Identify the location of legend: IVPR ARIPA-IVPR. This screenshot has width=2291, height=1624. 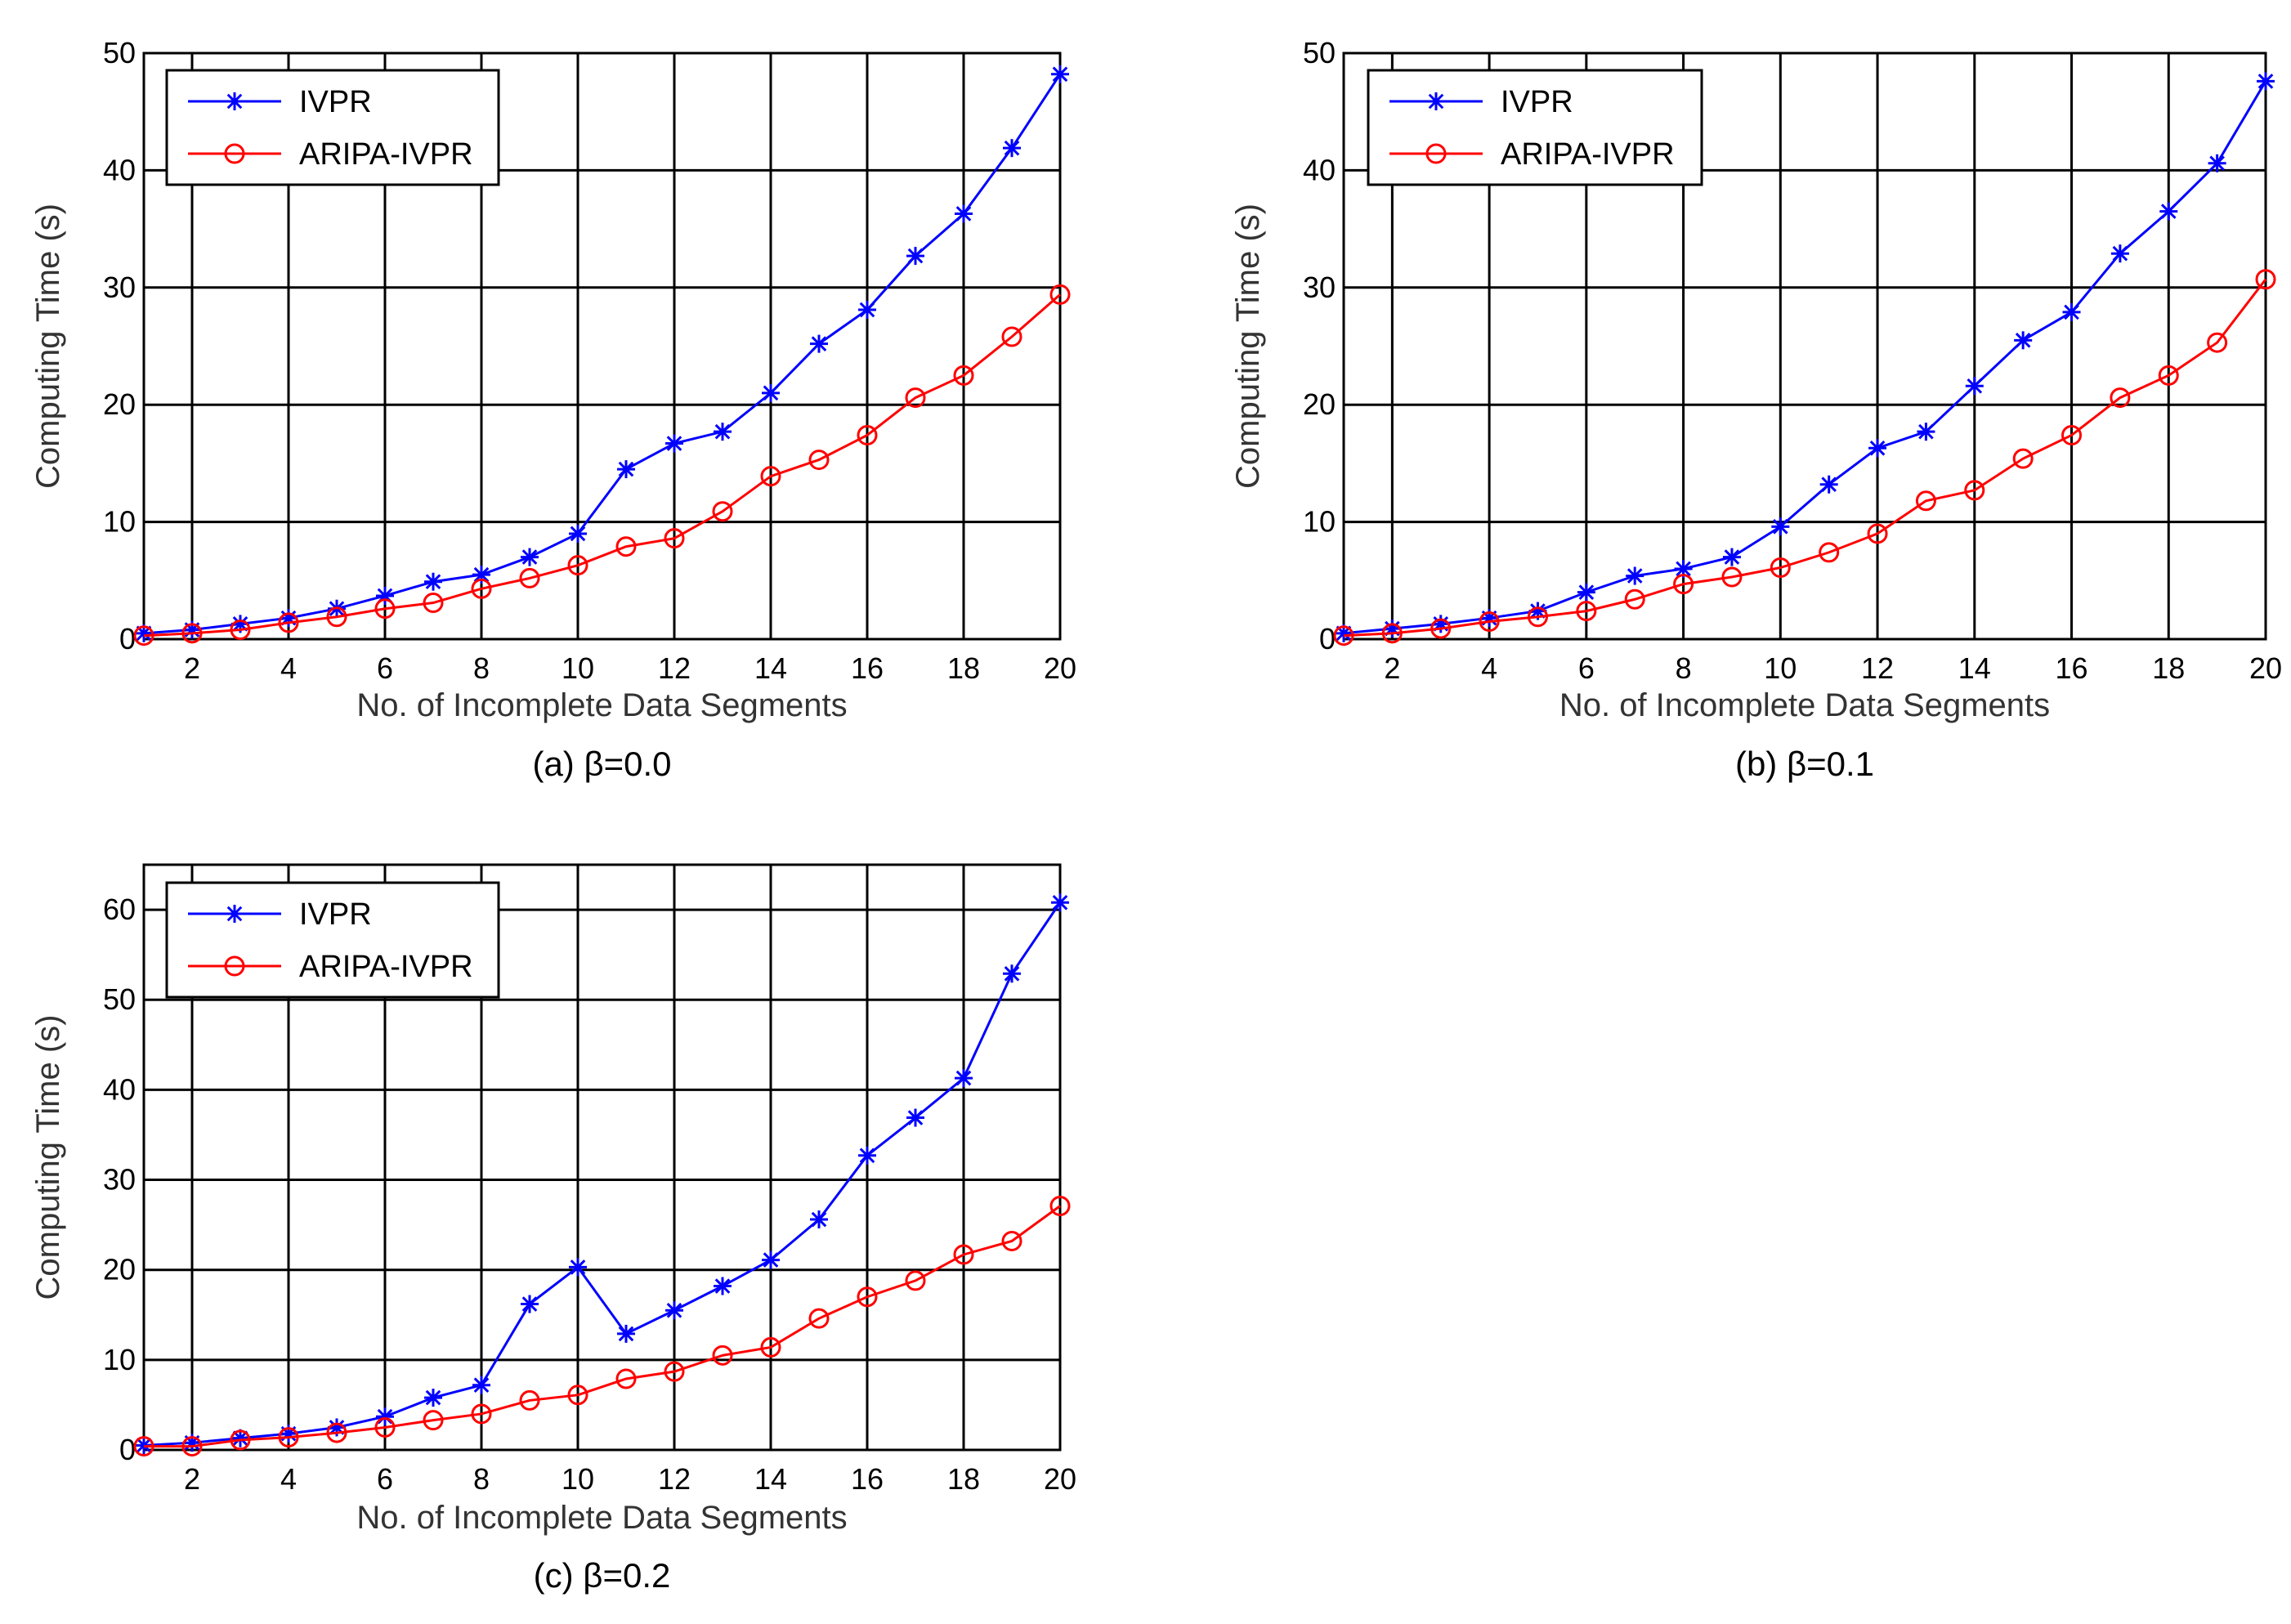
(333, 940).